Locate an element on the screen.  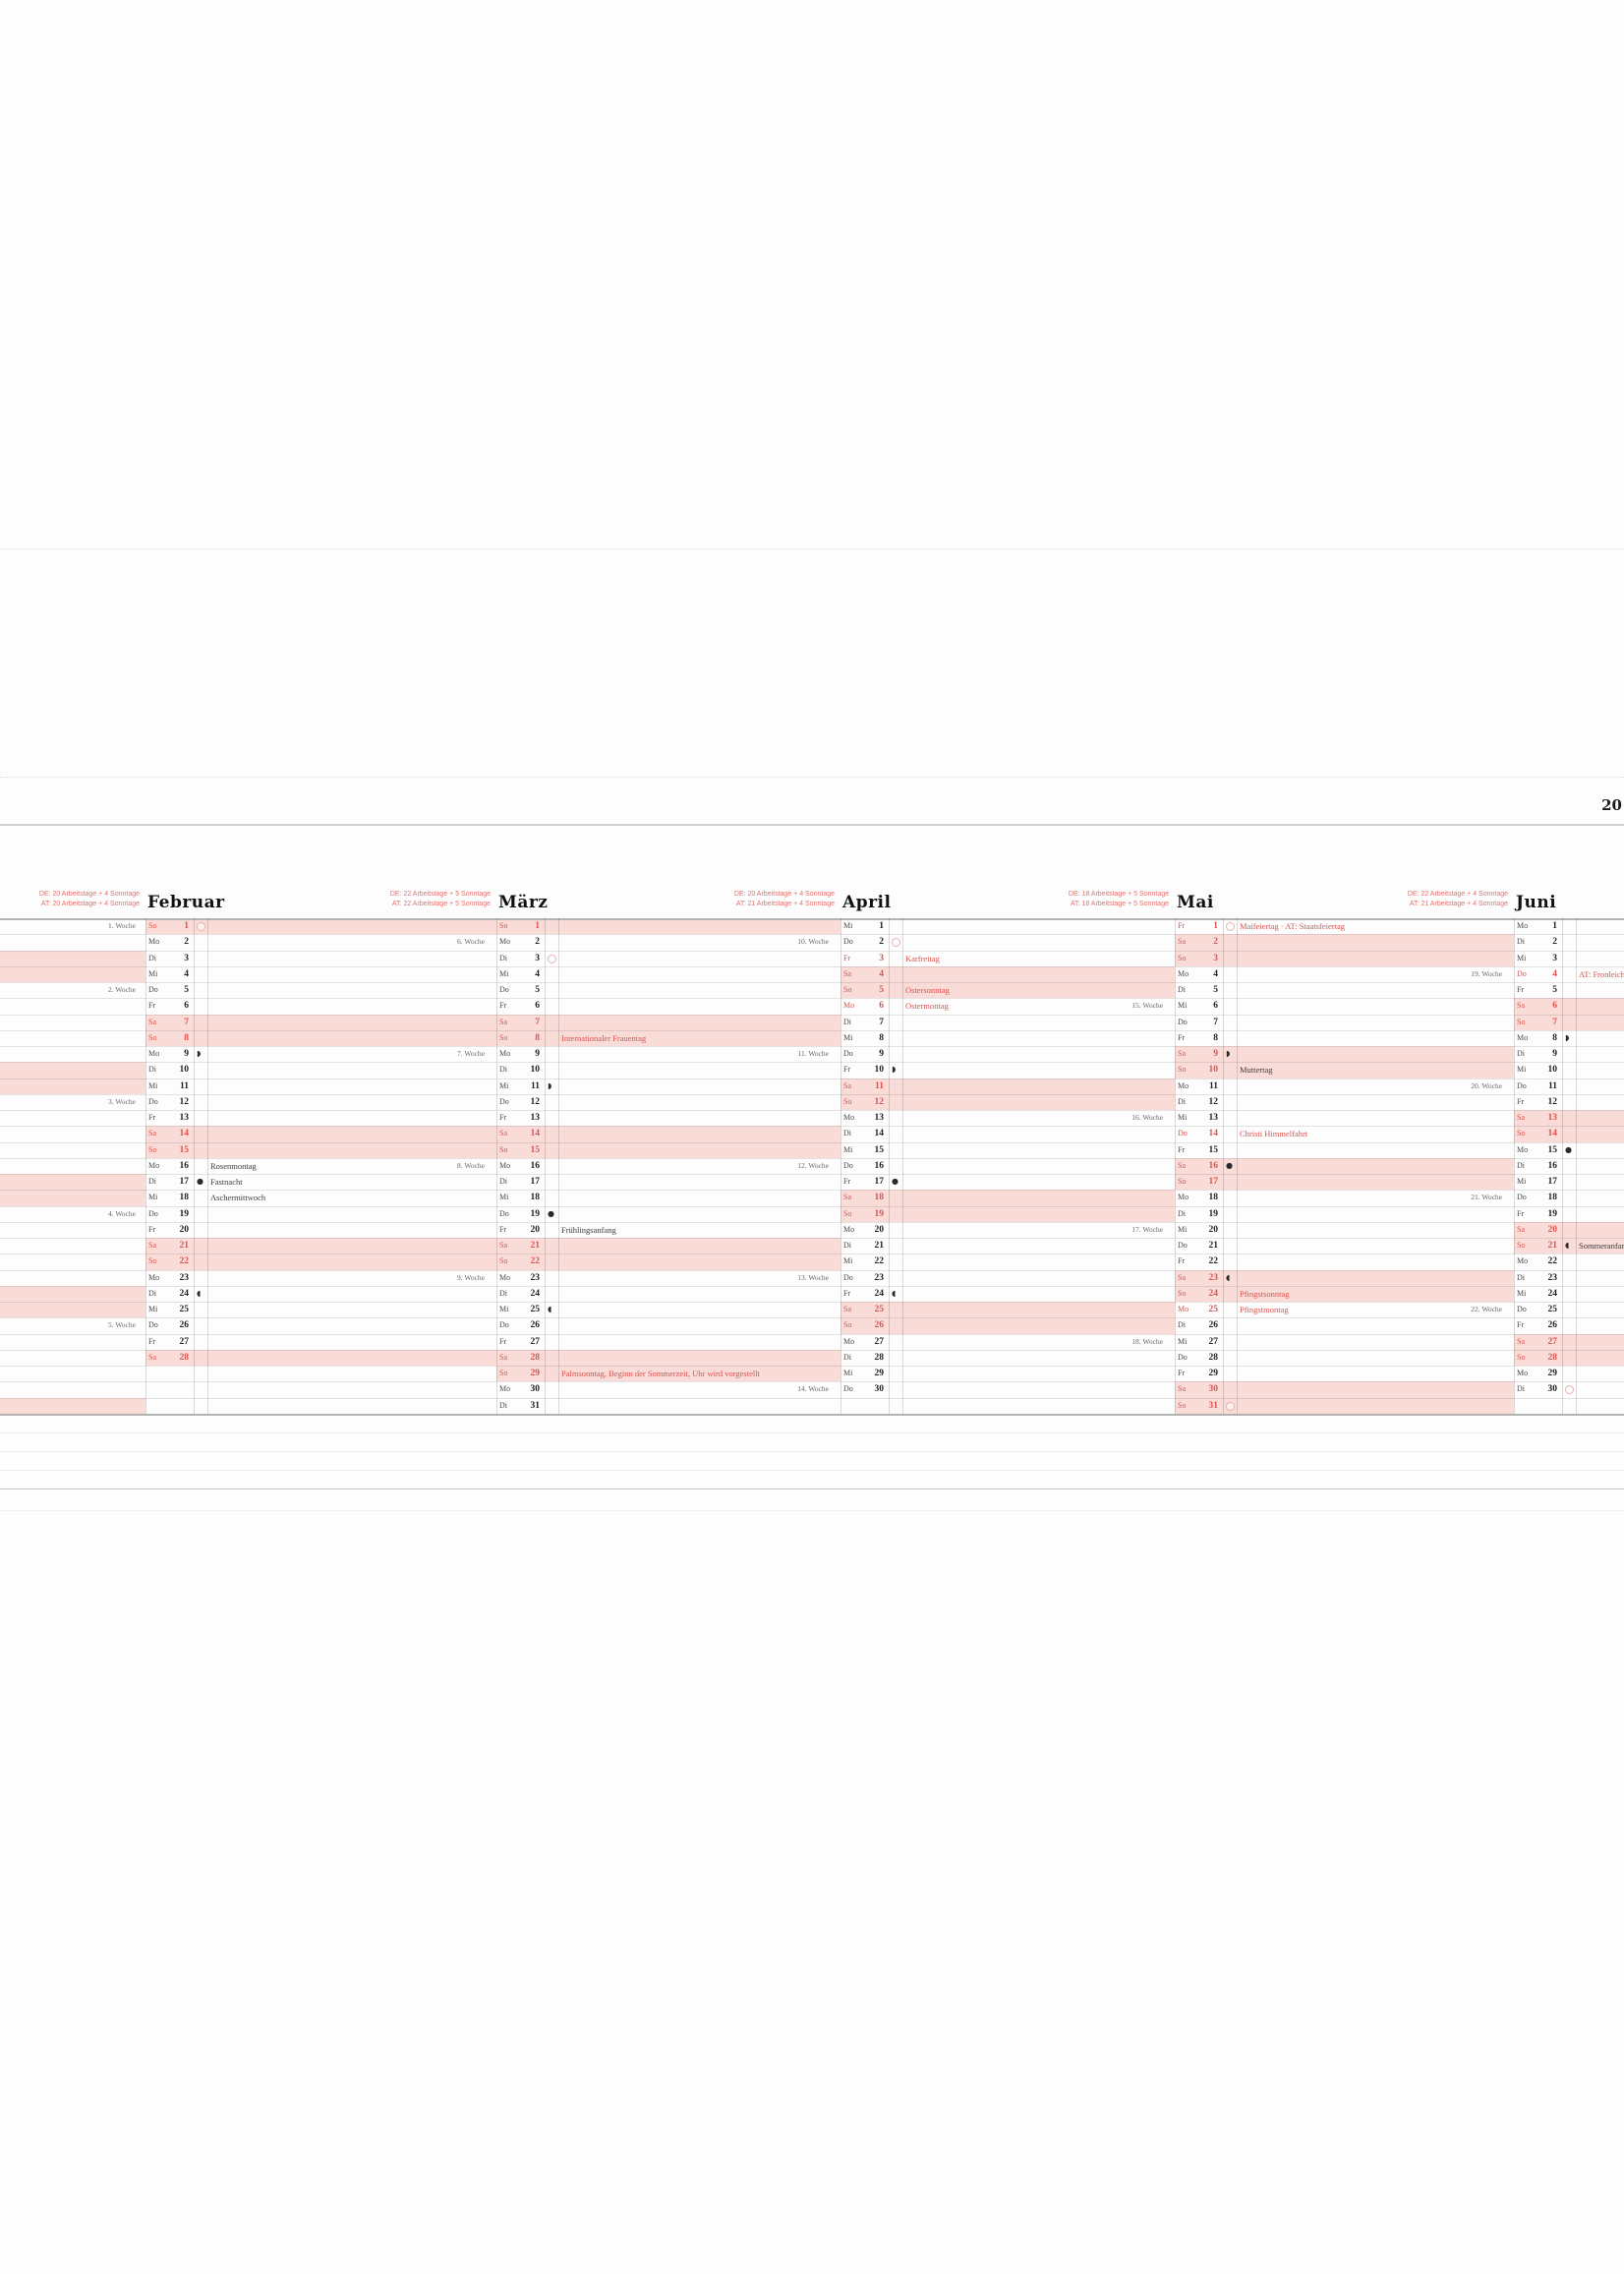
day-number: 8 is located at coordinates (1554, 1037).